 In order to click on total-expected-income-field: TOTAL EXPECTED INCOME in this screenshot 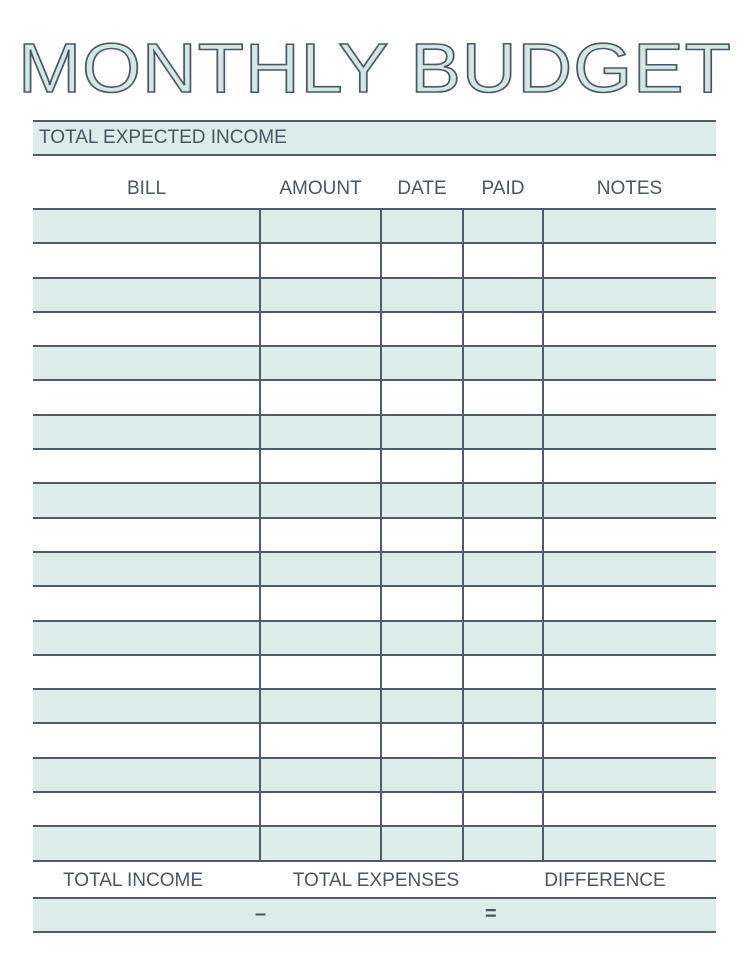, I will do `click(374, 138)`.